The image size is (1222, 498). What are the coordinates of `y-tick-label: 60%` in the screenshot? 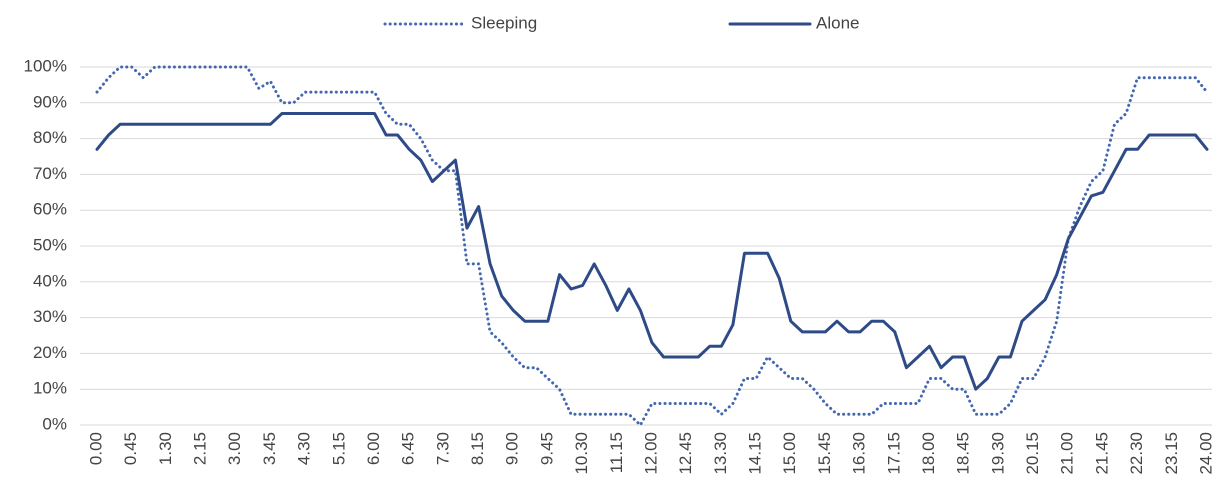 It's located at (50, 209).